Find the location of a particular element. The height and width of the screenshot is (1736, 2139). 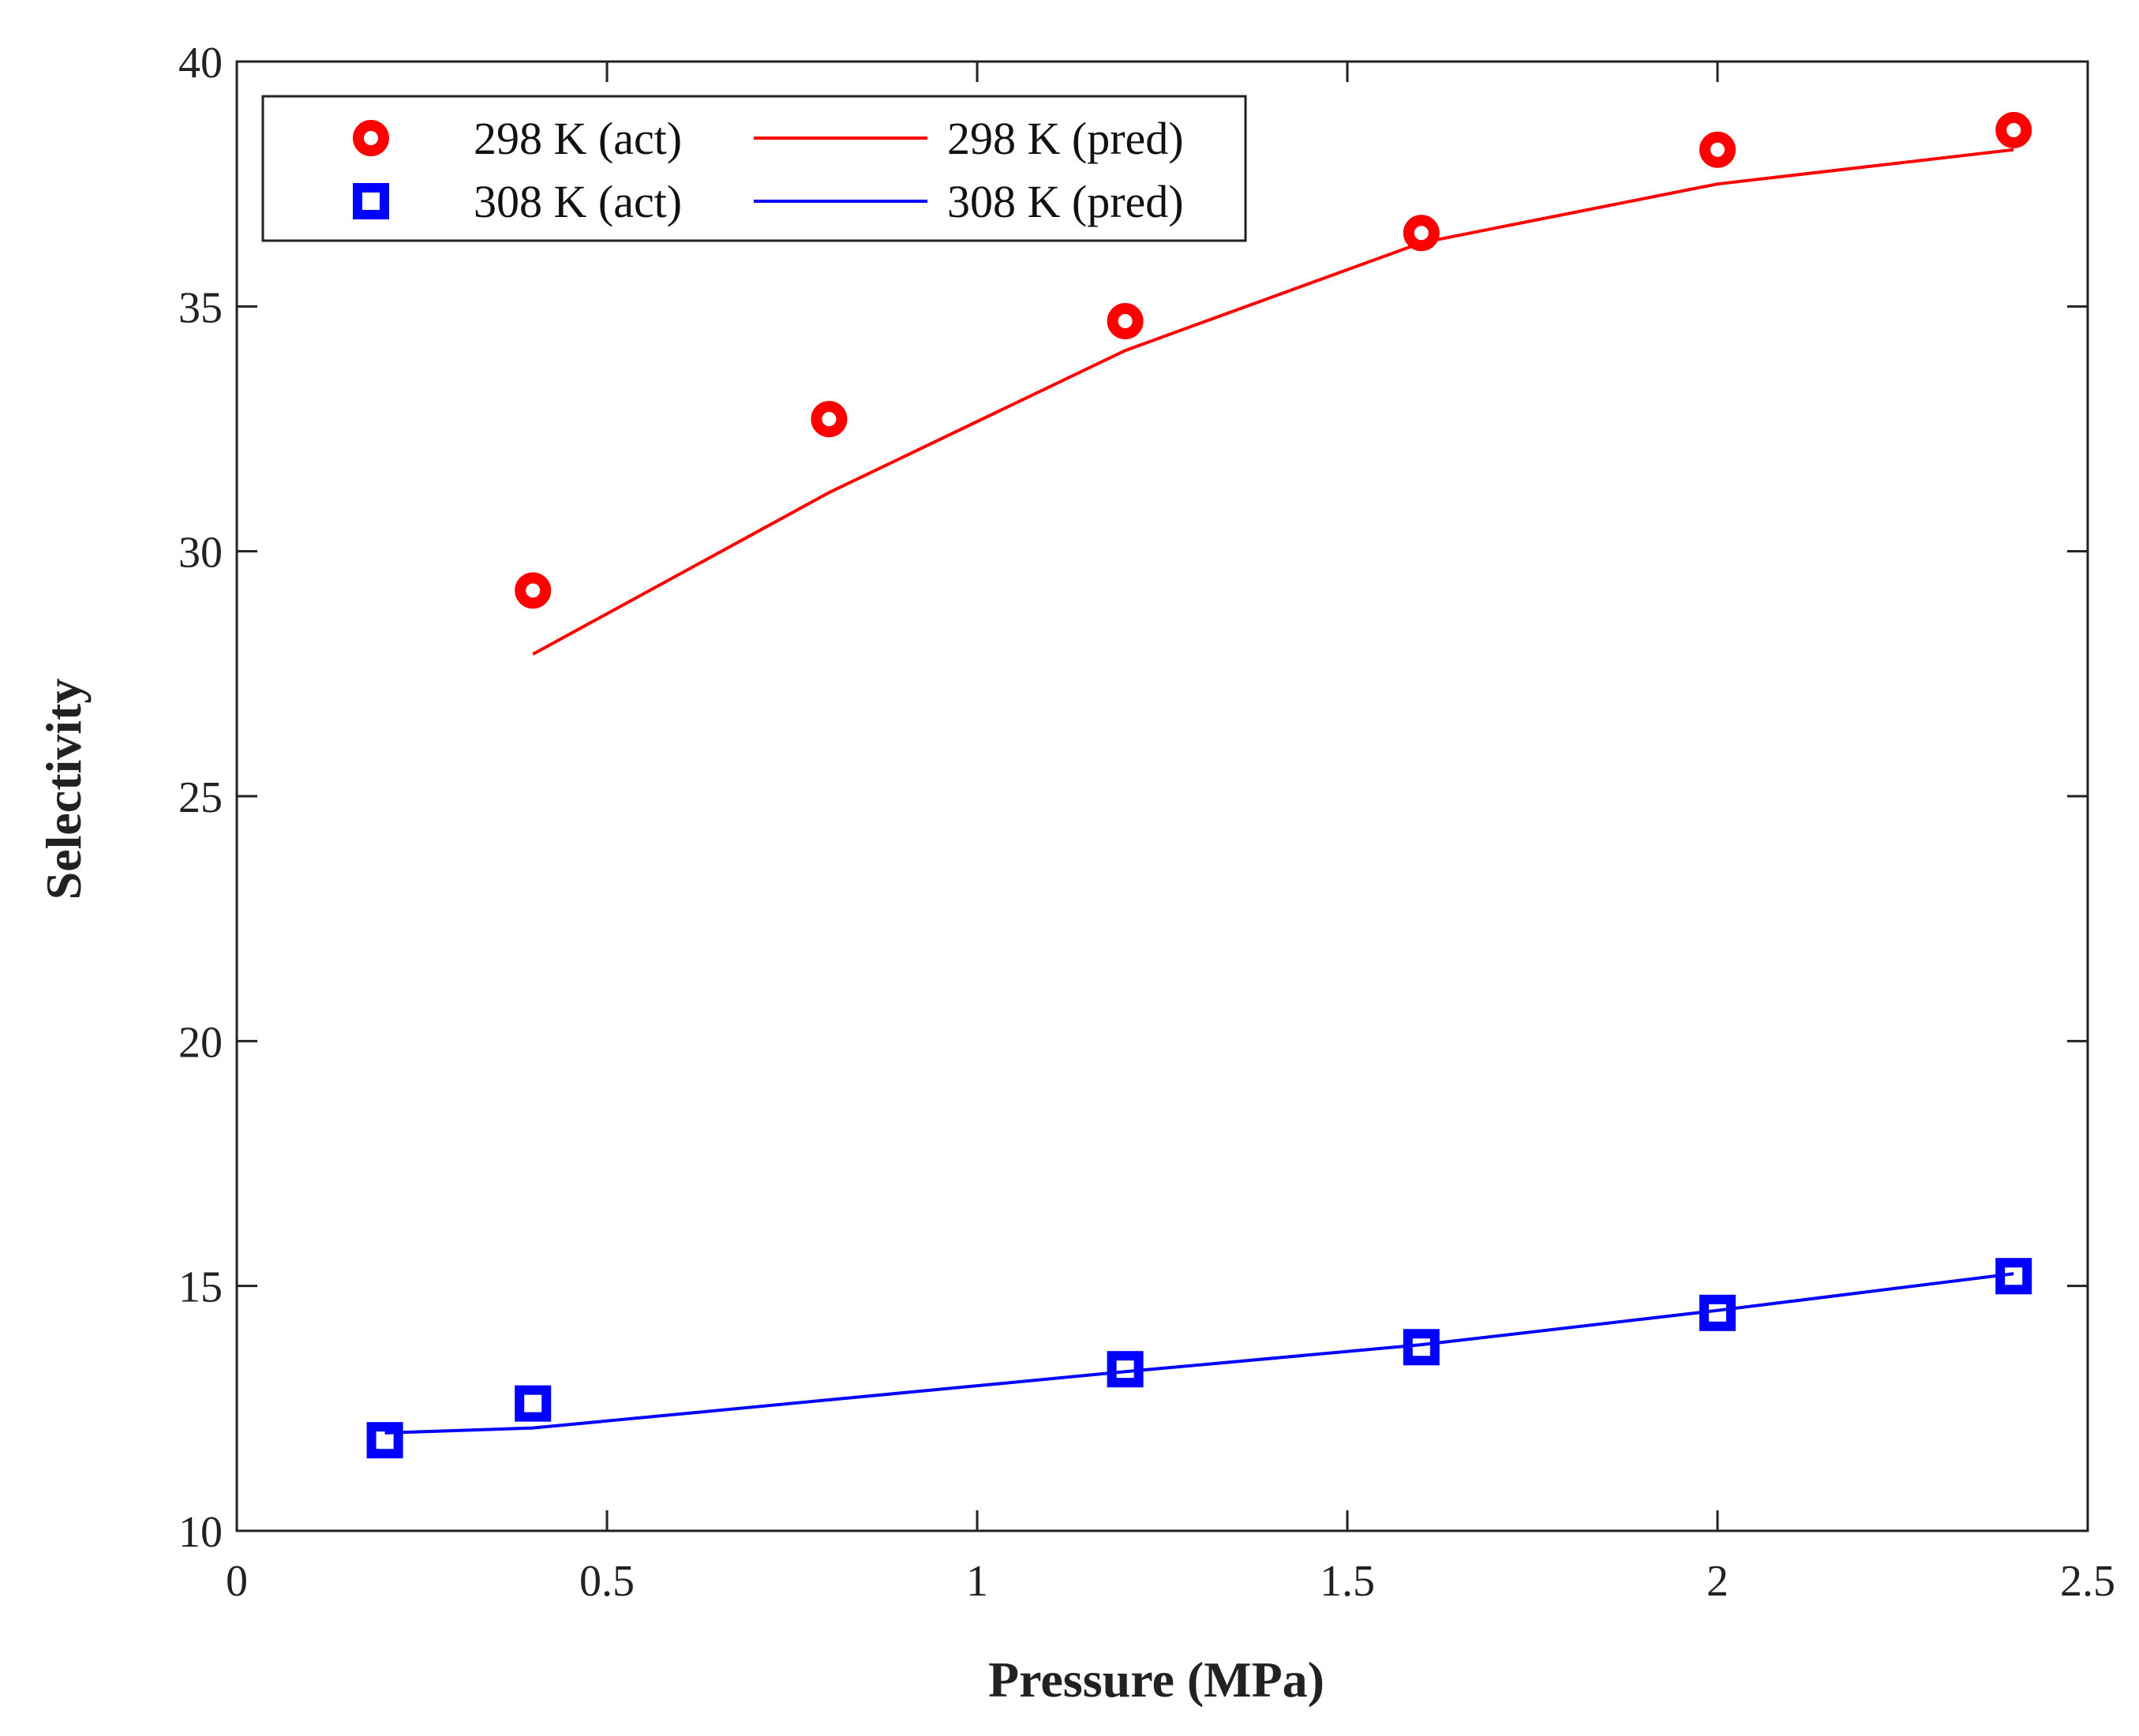

y-tick-label: 15 is located at coordinates (200, 1287).